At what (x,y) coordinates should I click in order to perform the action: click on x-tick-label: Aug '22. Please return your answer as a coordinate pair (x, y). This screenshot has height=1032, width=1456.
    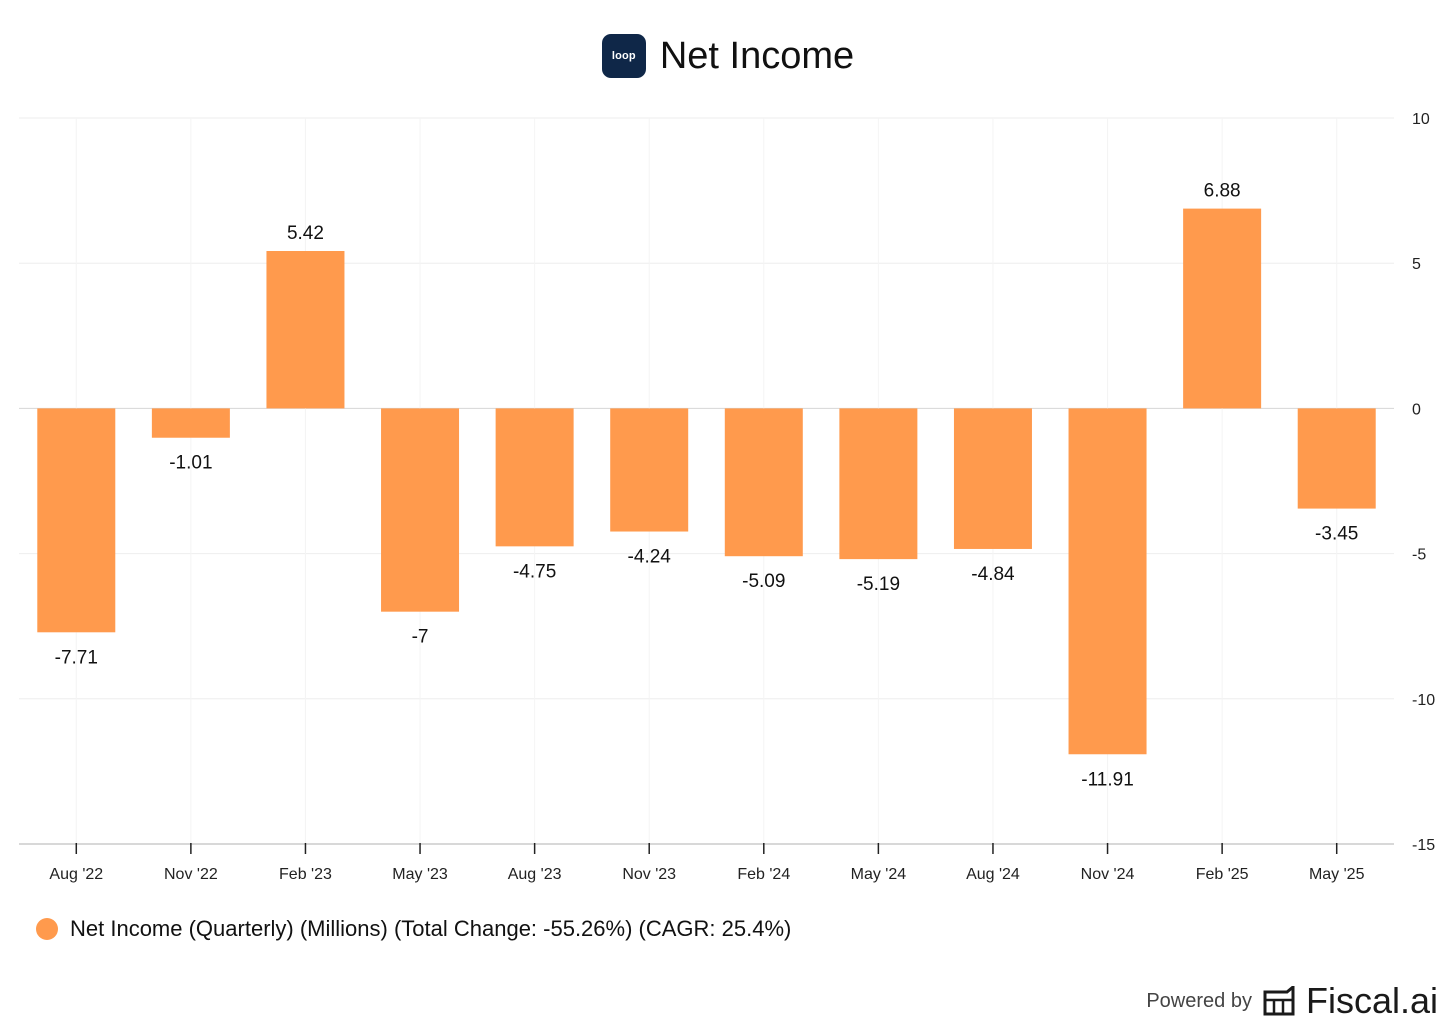
    Looking at the image, I should click on (76, 874).